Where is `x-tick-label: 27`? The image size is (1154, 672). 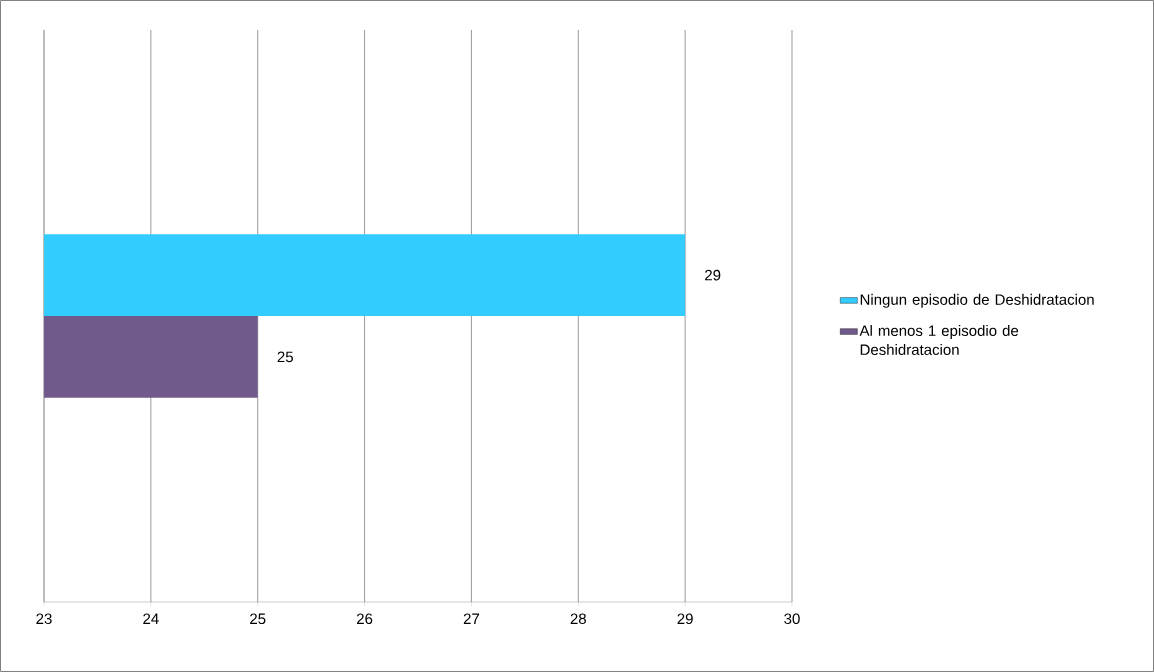
x-tick-label: 27 is located at coordinates (471, 618).